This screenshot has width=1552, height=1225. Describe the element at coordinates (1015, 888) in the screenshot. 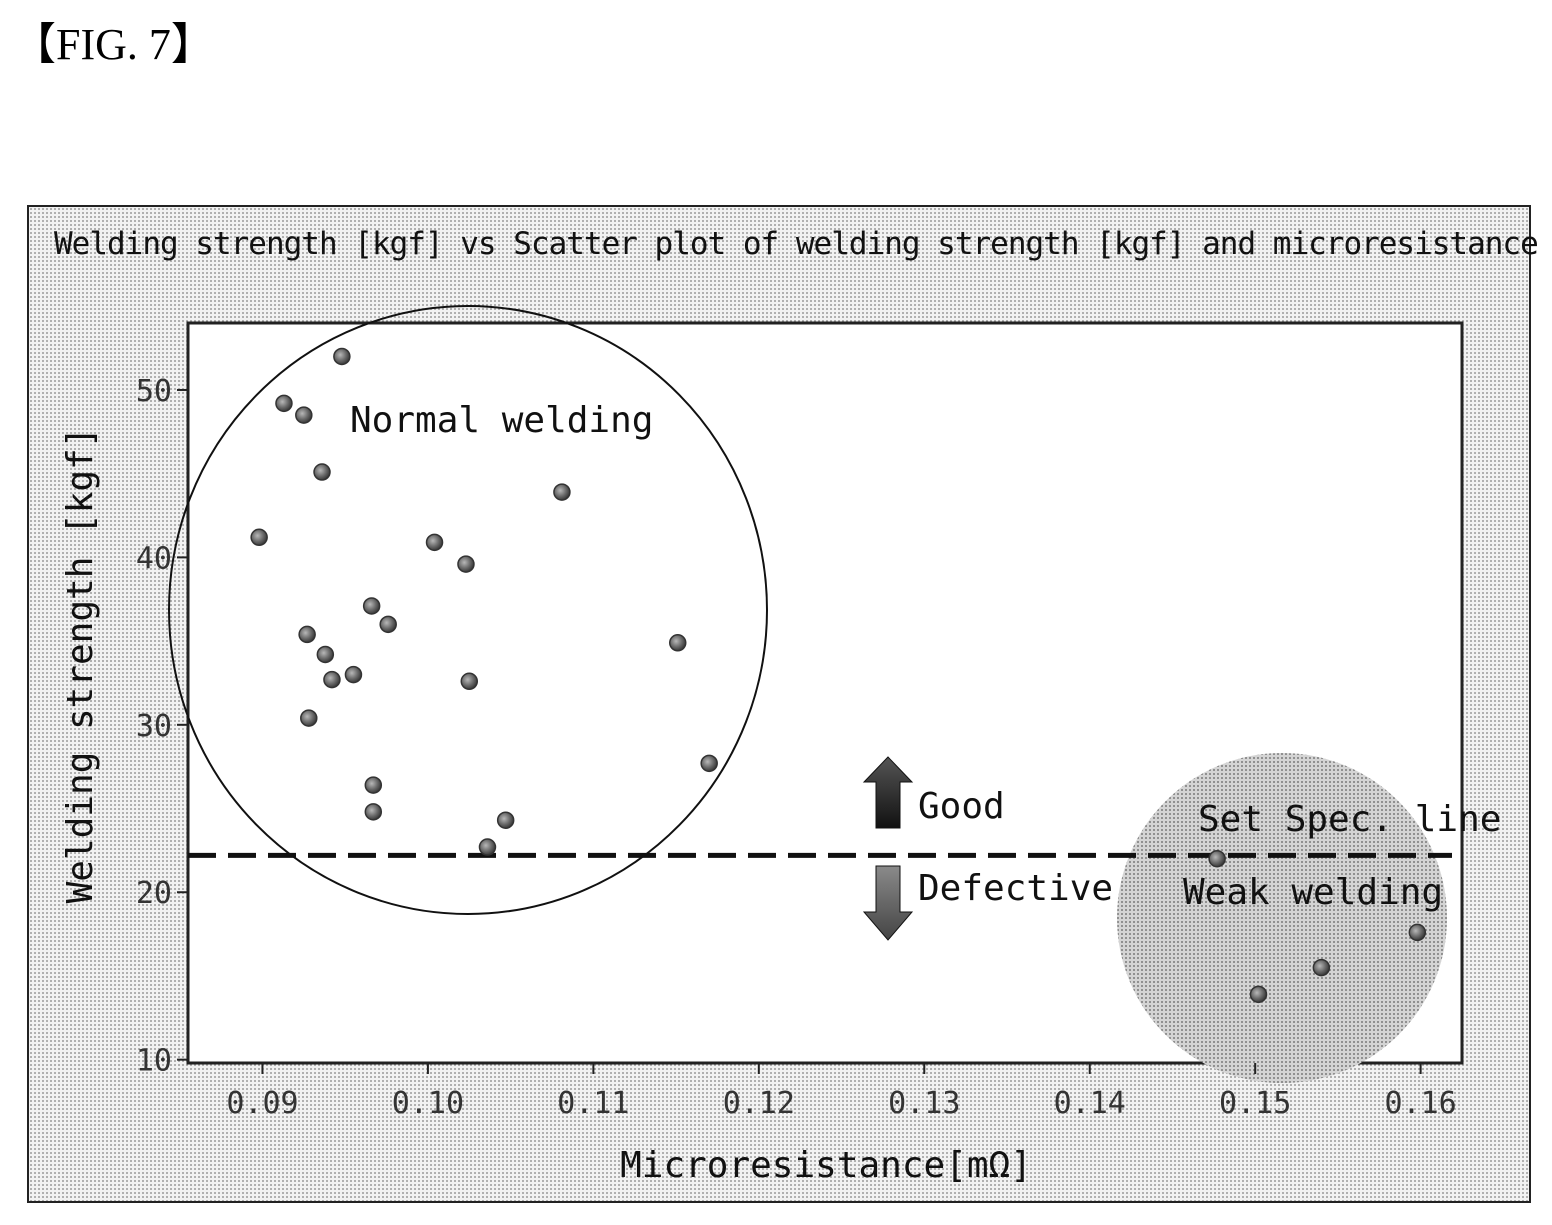

I see `defective-label: Defective` at that location.